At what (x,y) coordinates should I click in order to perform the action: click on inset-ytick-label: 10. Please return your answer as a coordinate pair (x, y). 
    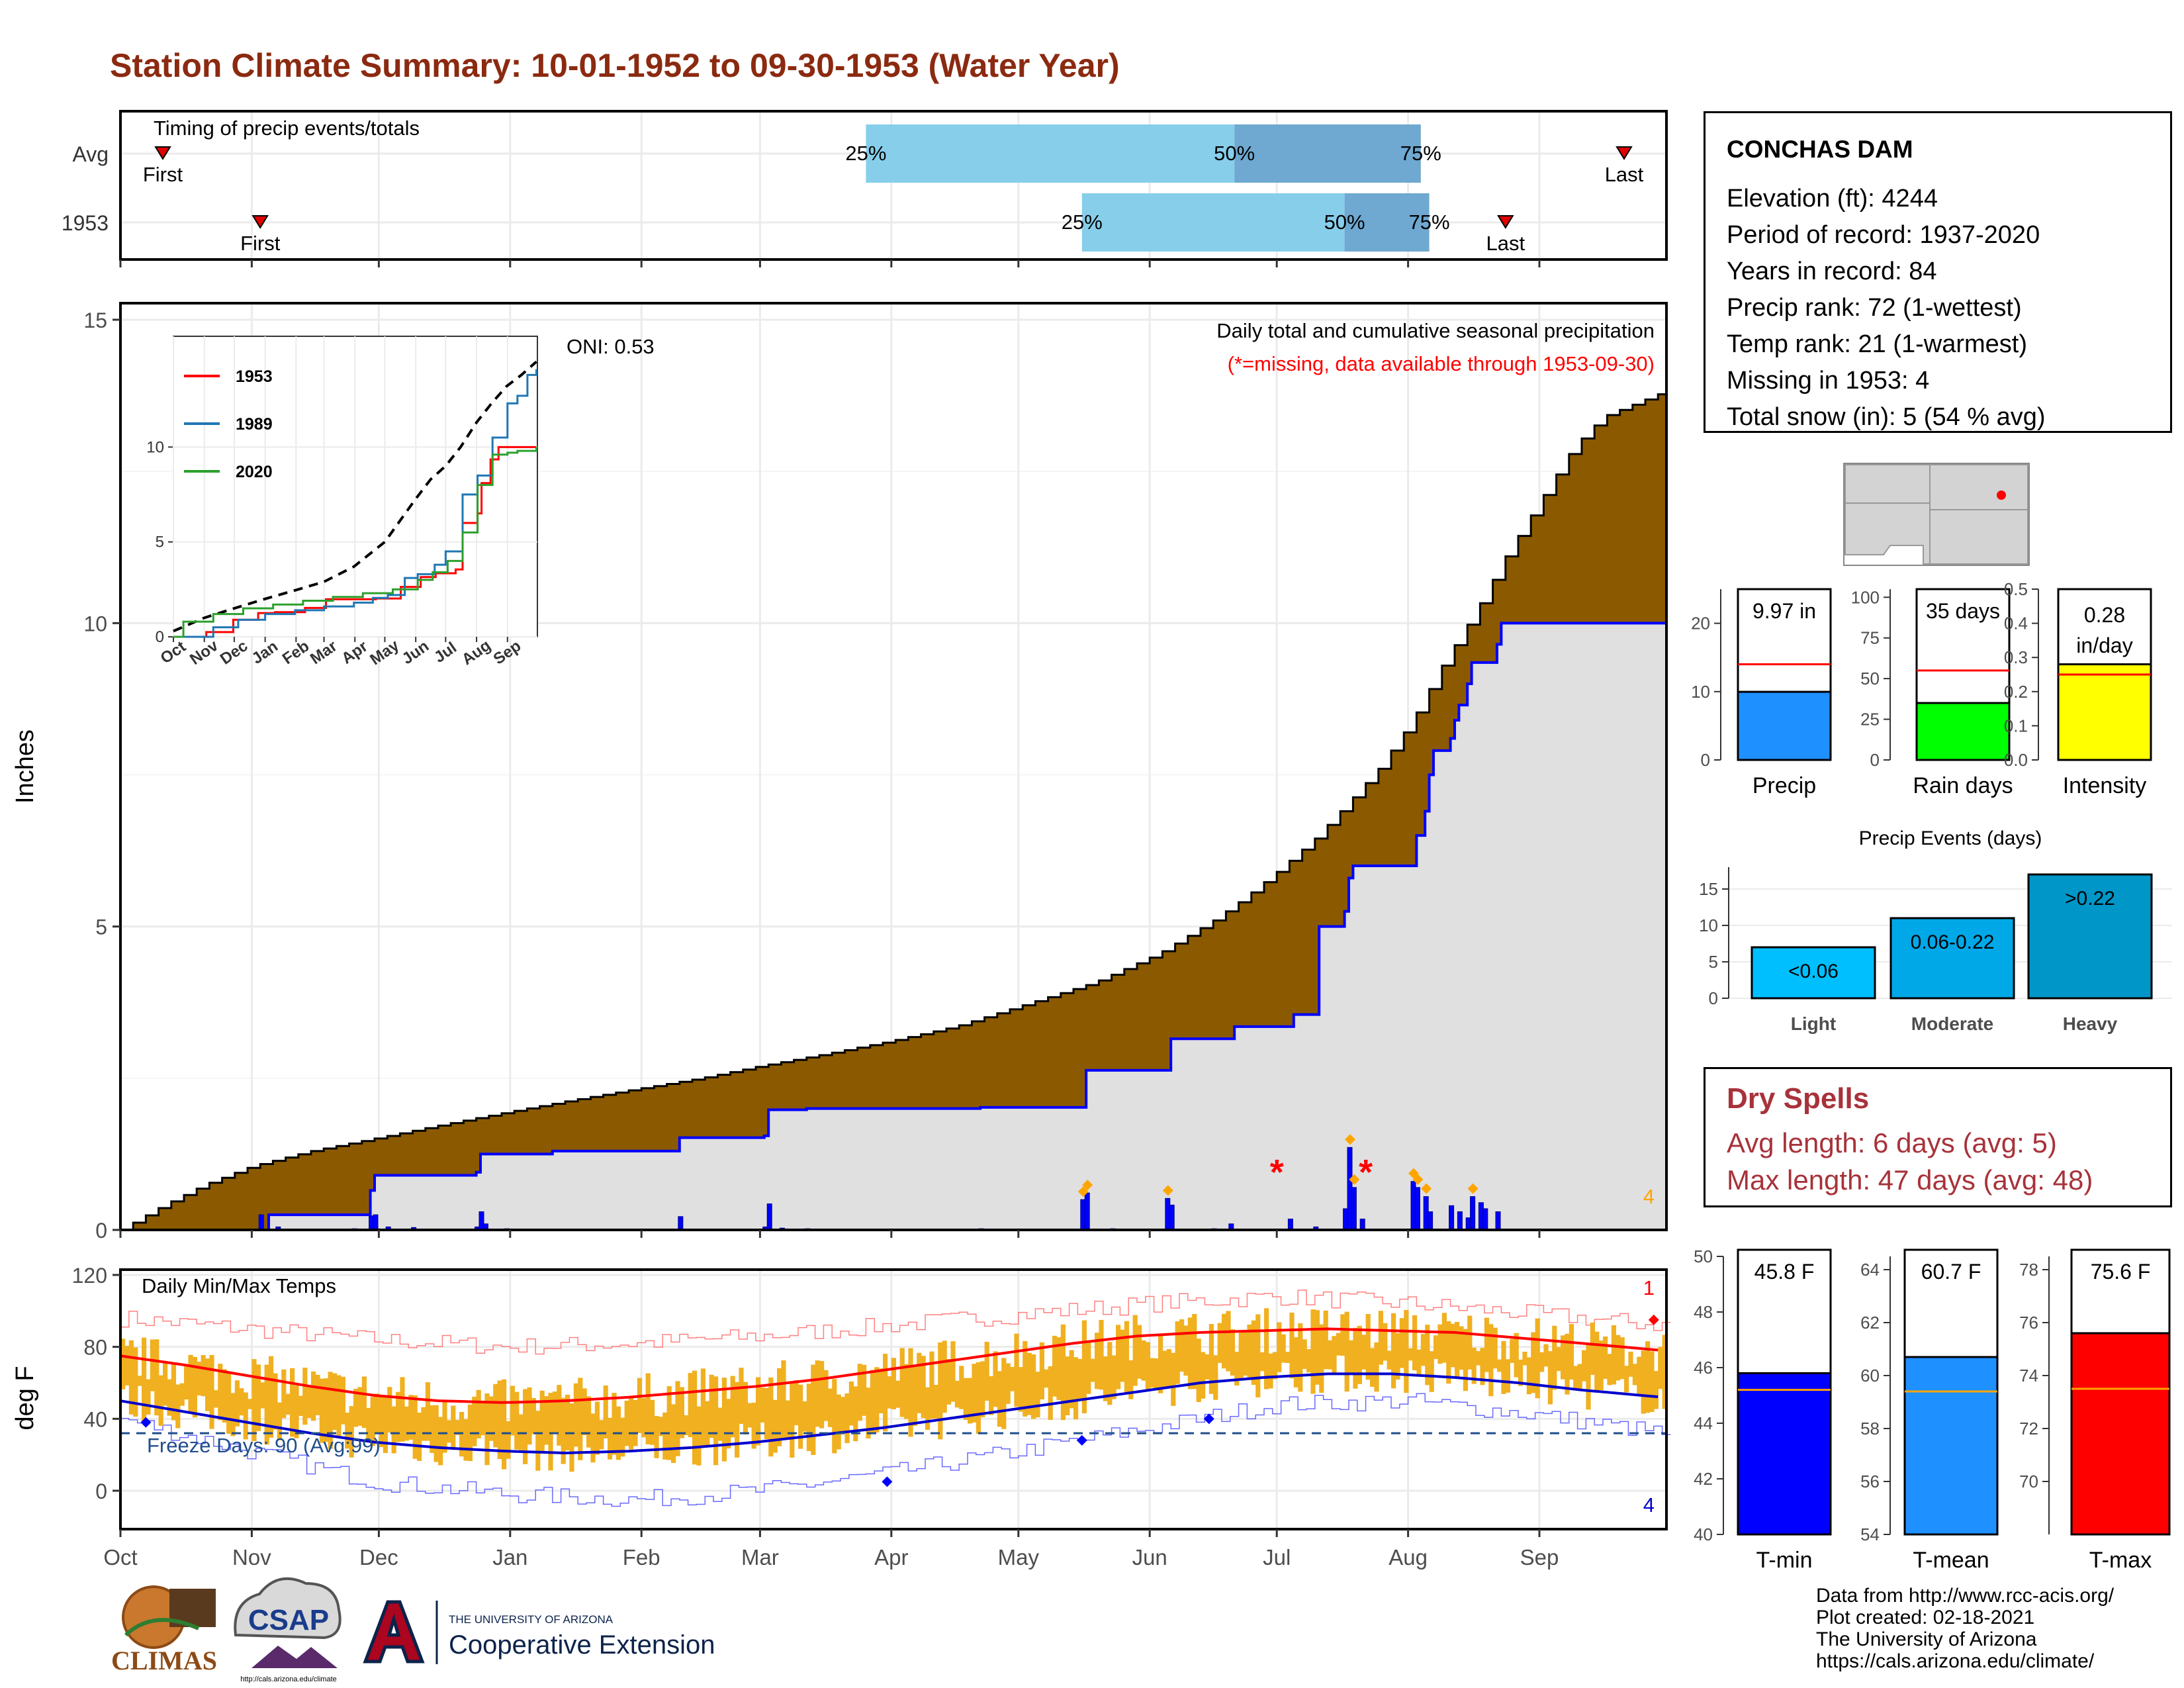
    Looking at the image, I should click on (155, 447).